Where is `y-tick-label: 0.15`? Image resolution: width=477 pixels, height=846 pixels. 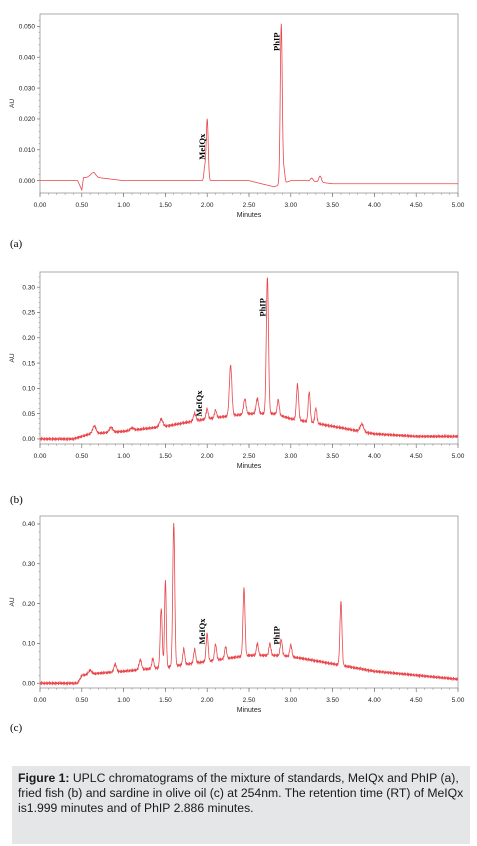
y-tick-label: 0.15 is located at coordinates (28, 363).